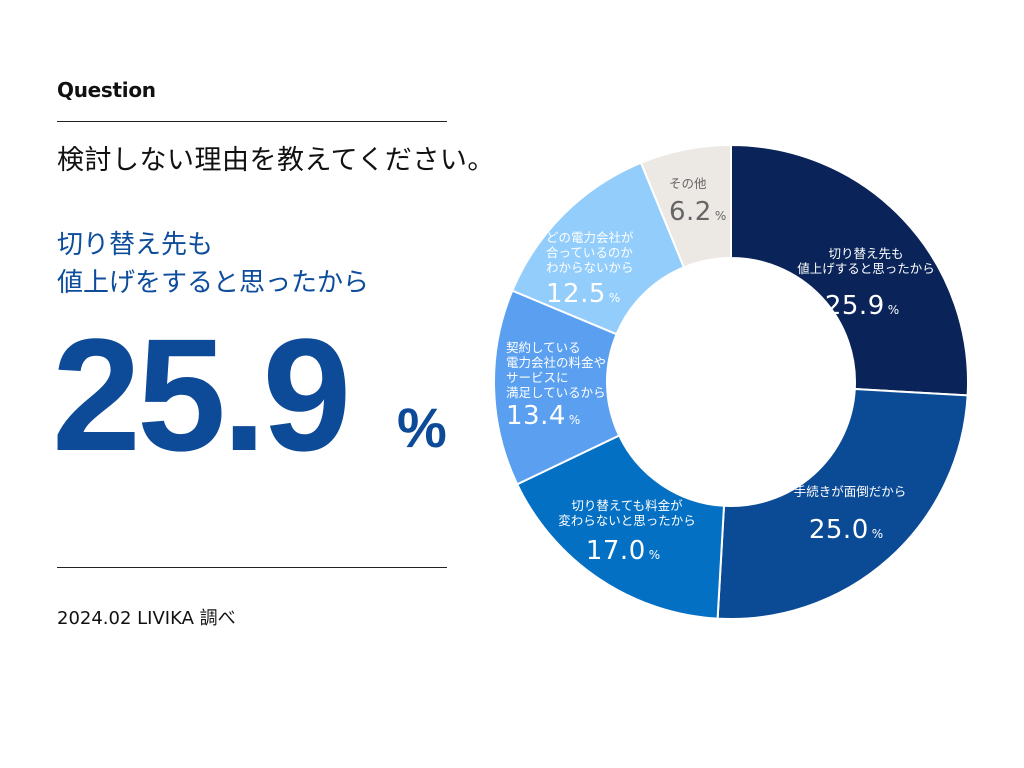 This screenshot has width=1024, height=768. Describe the element at coordinates (850, 514) in the screenshot. I see `slice-label-2: 手続きが面倒だから 25.0%` at that location.